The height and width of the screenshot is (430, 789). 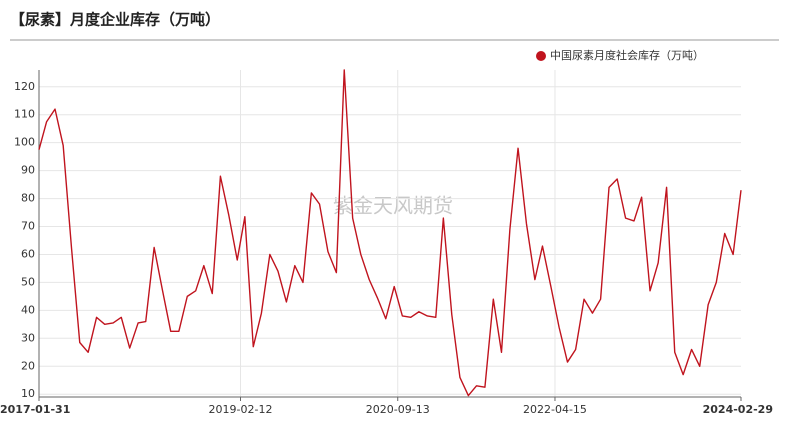 I want to click on x-tick-label: 2020-09-13, so click(x=398, y=409).